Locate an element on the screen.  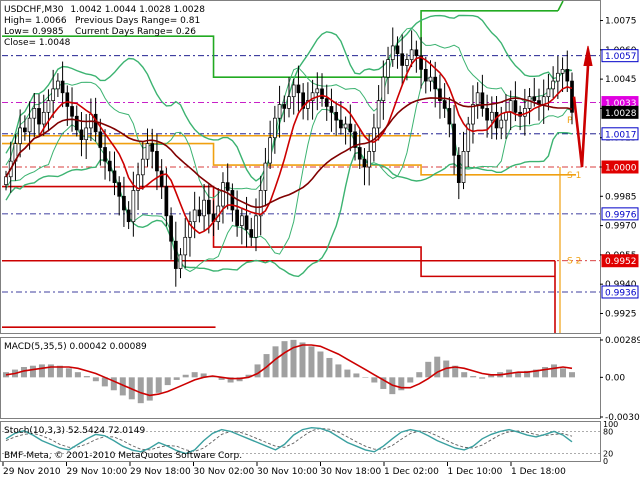
macd-title: MACD(5,35,5) 0.00042 0.00089 is located at coordinates (75, 347).